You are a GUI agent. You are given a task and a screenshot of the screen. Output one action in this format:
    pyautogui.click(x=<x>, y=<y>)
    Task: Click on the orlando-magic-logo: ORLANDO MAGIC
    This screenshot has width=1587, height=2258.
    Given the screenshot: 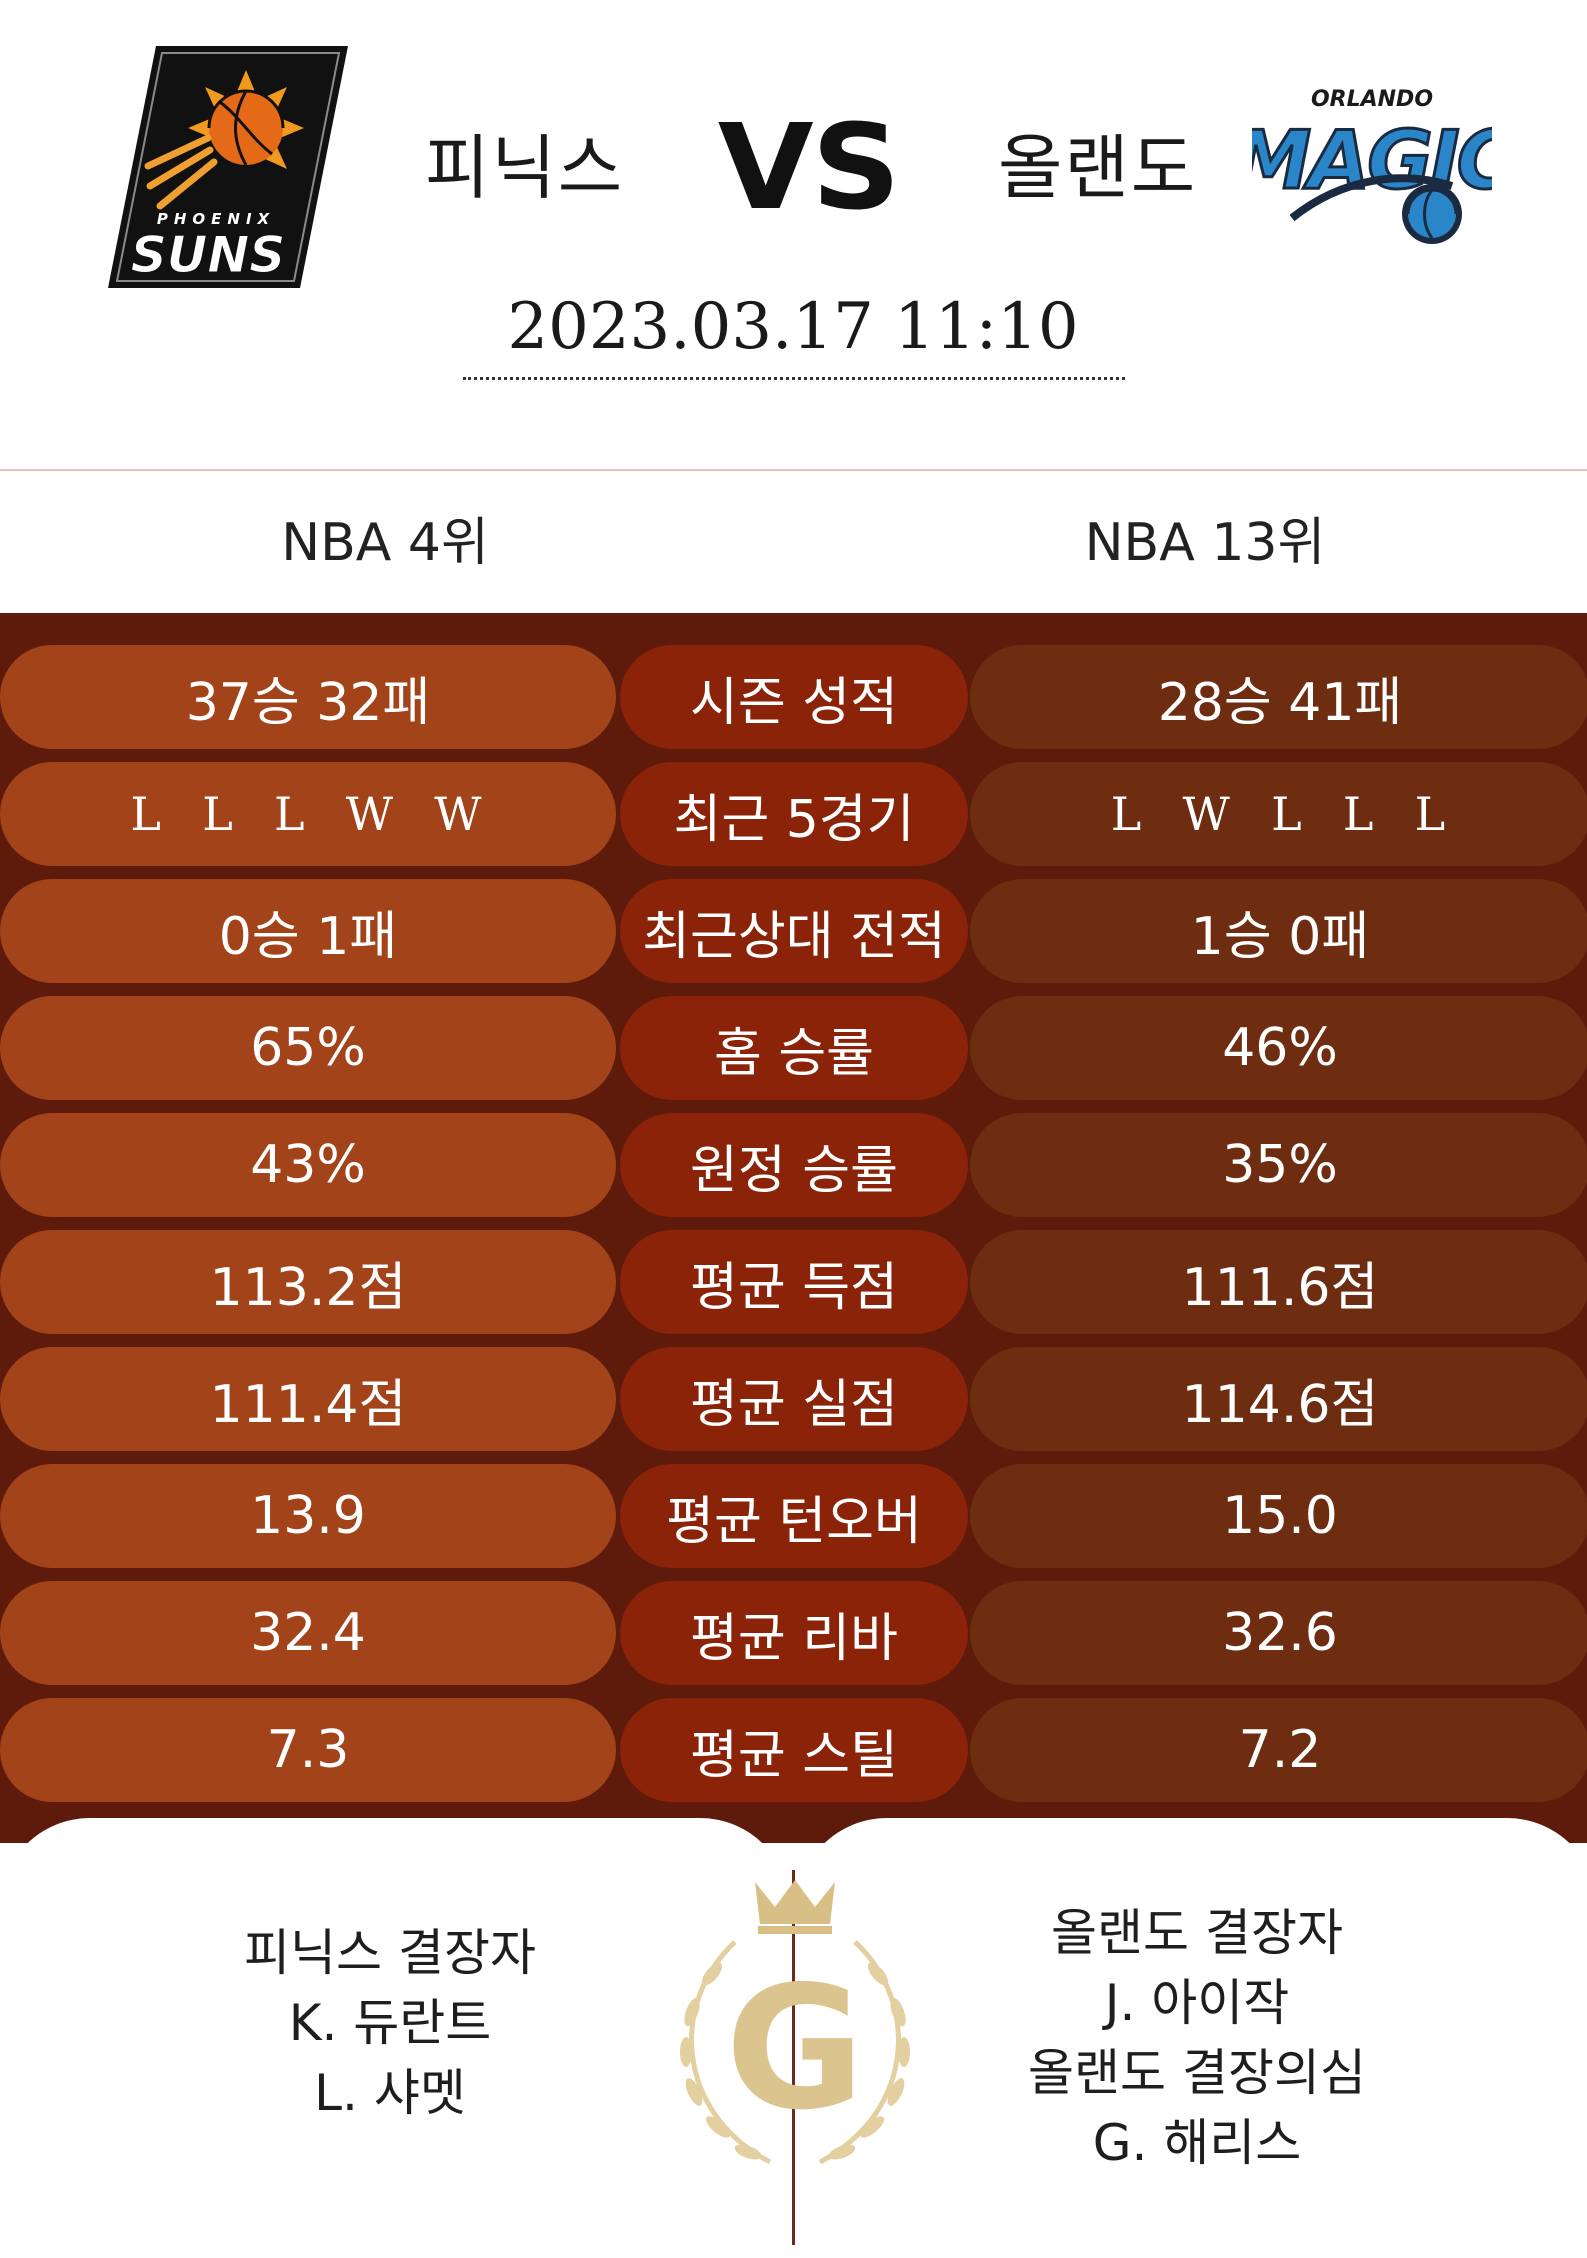 What is the action you would take?
    pyautogui.click(x=1372, y=165)
    